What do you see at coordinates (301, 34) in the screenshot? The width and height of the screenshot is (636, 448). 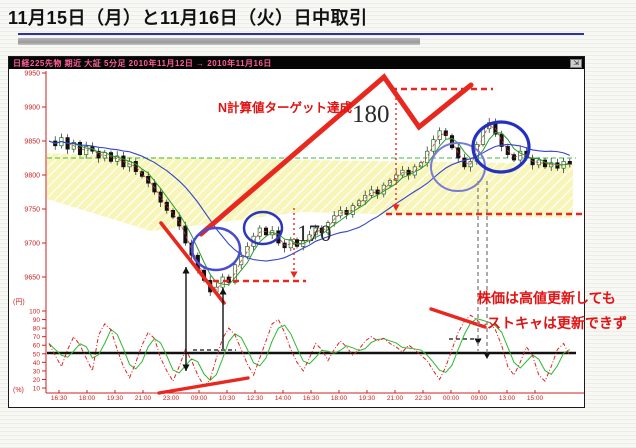 I see `title-underline` at bounding box center [301, 34].